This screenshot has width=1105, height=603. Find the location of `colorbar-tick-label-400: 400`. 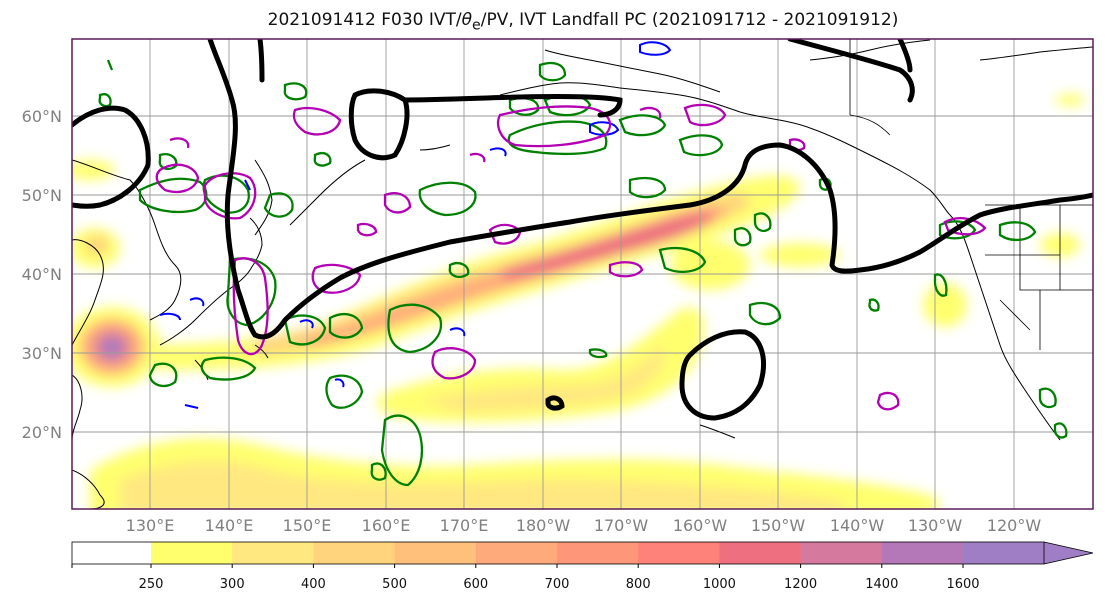

colorbar-tick-label-400: 400 is located at coordinates (313, 584).